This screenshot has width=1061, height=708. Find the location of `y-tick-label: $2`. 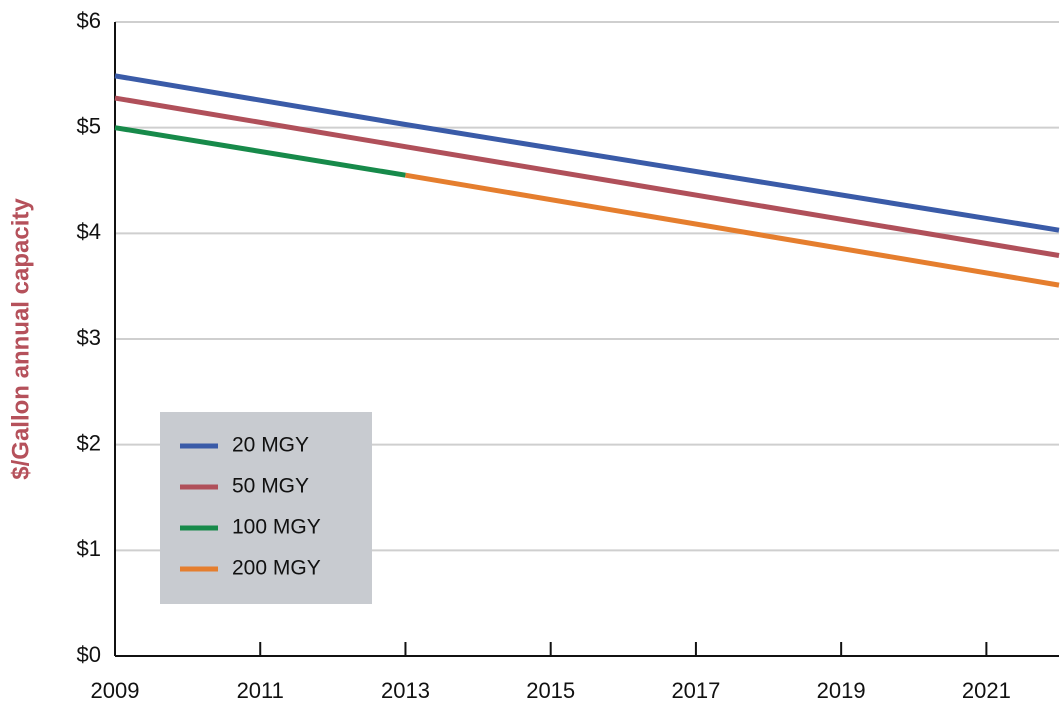

y-tick-label: $2 is located at coordinates (89, 442).